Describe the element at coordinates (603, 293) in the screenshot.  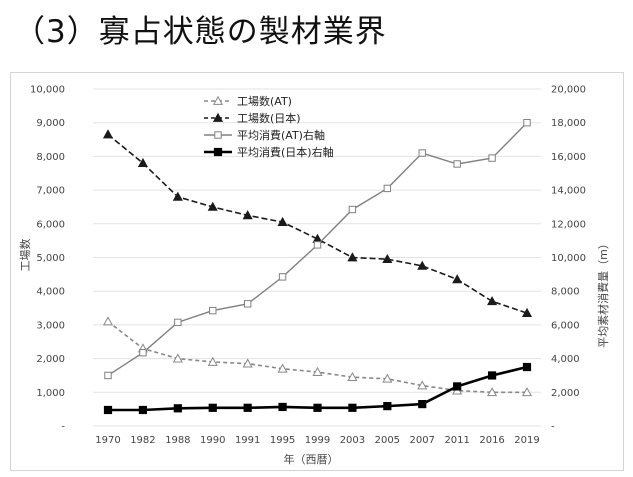
I see `y-axis-right-label: 平均素材消費量（m）` at that location.